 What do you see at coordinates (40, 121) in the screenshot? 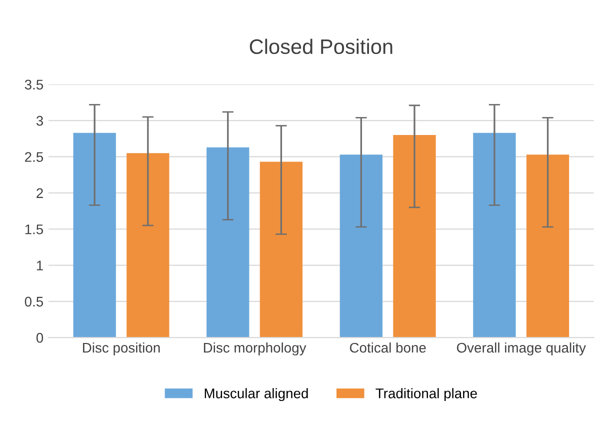
I see `y-tick-label: 3` at bounding box center [40, 121].